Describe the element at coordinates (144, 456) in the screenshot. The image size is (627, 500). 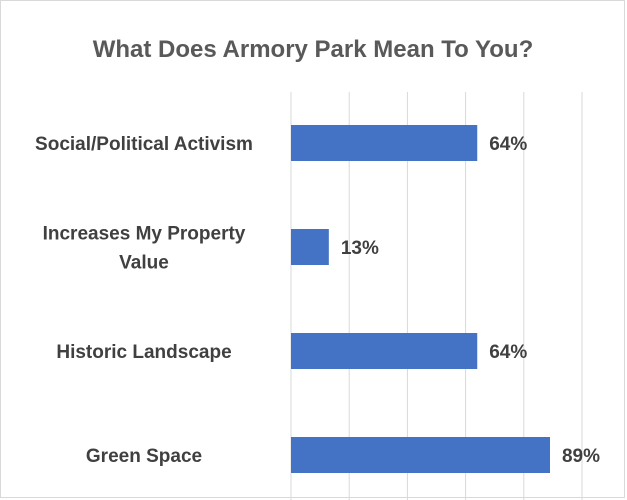
I see `category-label: Green Space` at that location.